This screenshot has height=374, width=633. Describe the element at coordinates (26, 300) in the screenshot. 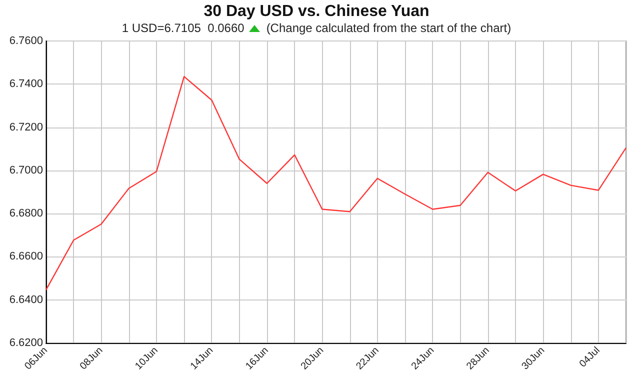

I see `y-tick-label: 6.6400` at that location.